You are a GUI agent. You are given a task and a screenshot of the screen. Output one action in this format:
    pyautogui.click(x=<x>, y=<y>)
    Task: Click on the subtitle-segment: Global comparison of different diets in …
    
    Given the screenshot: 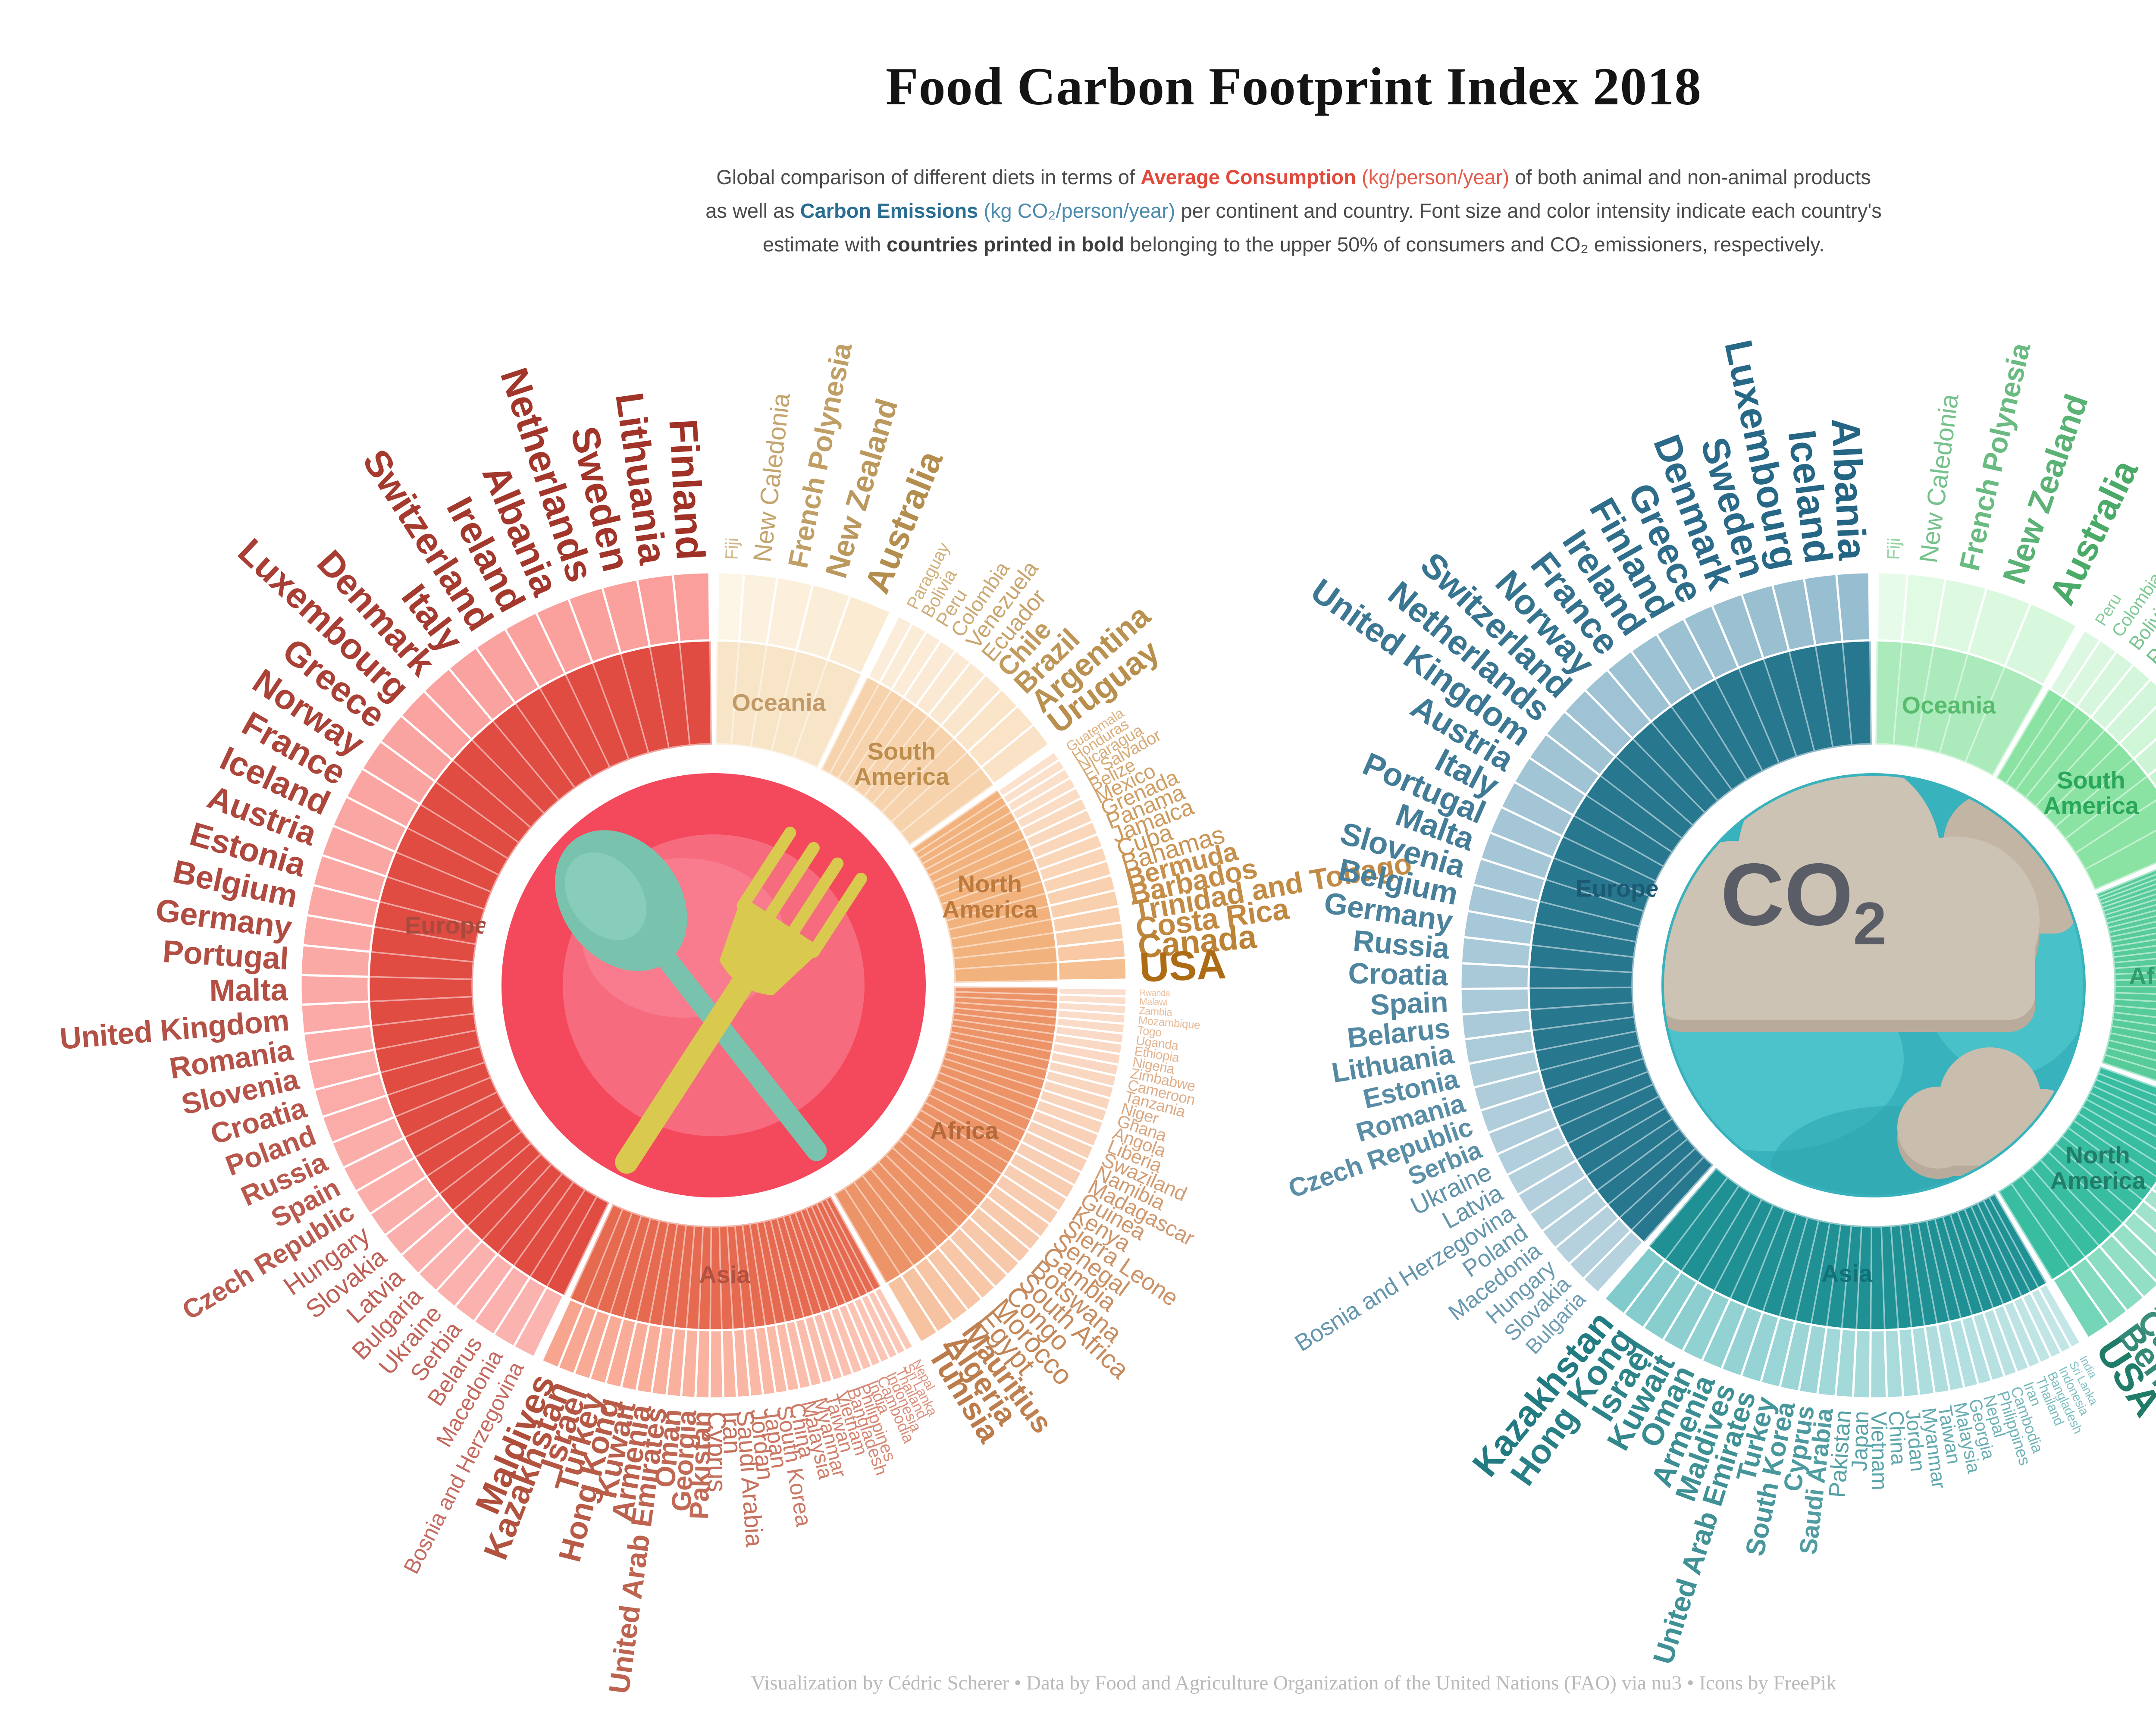 What is the action you would take?
    pyautogui.click(x=928, y=177)
    